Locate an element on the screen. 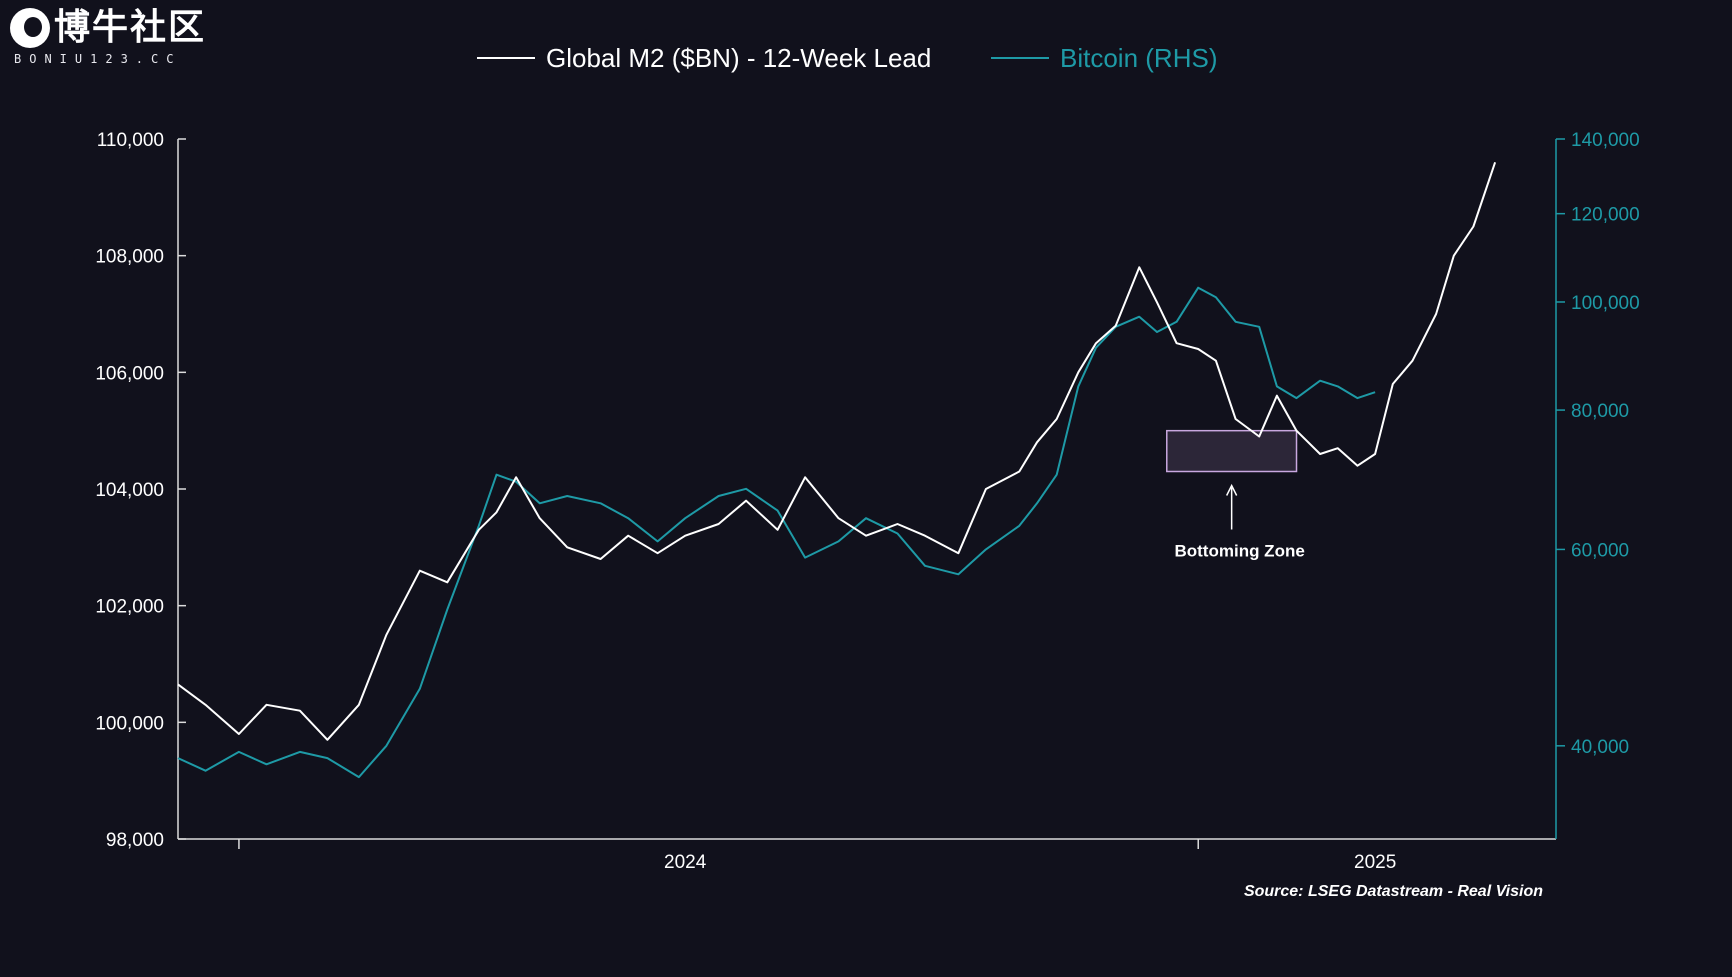  left-y-tick-label: 100,000 is located at coordinates (129, 723).